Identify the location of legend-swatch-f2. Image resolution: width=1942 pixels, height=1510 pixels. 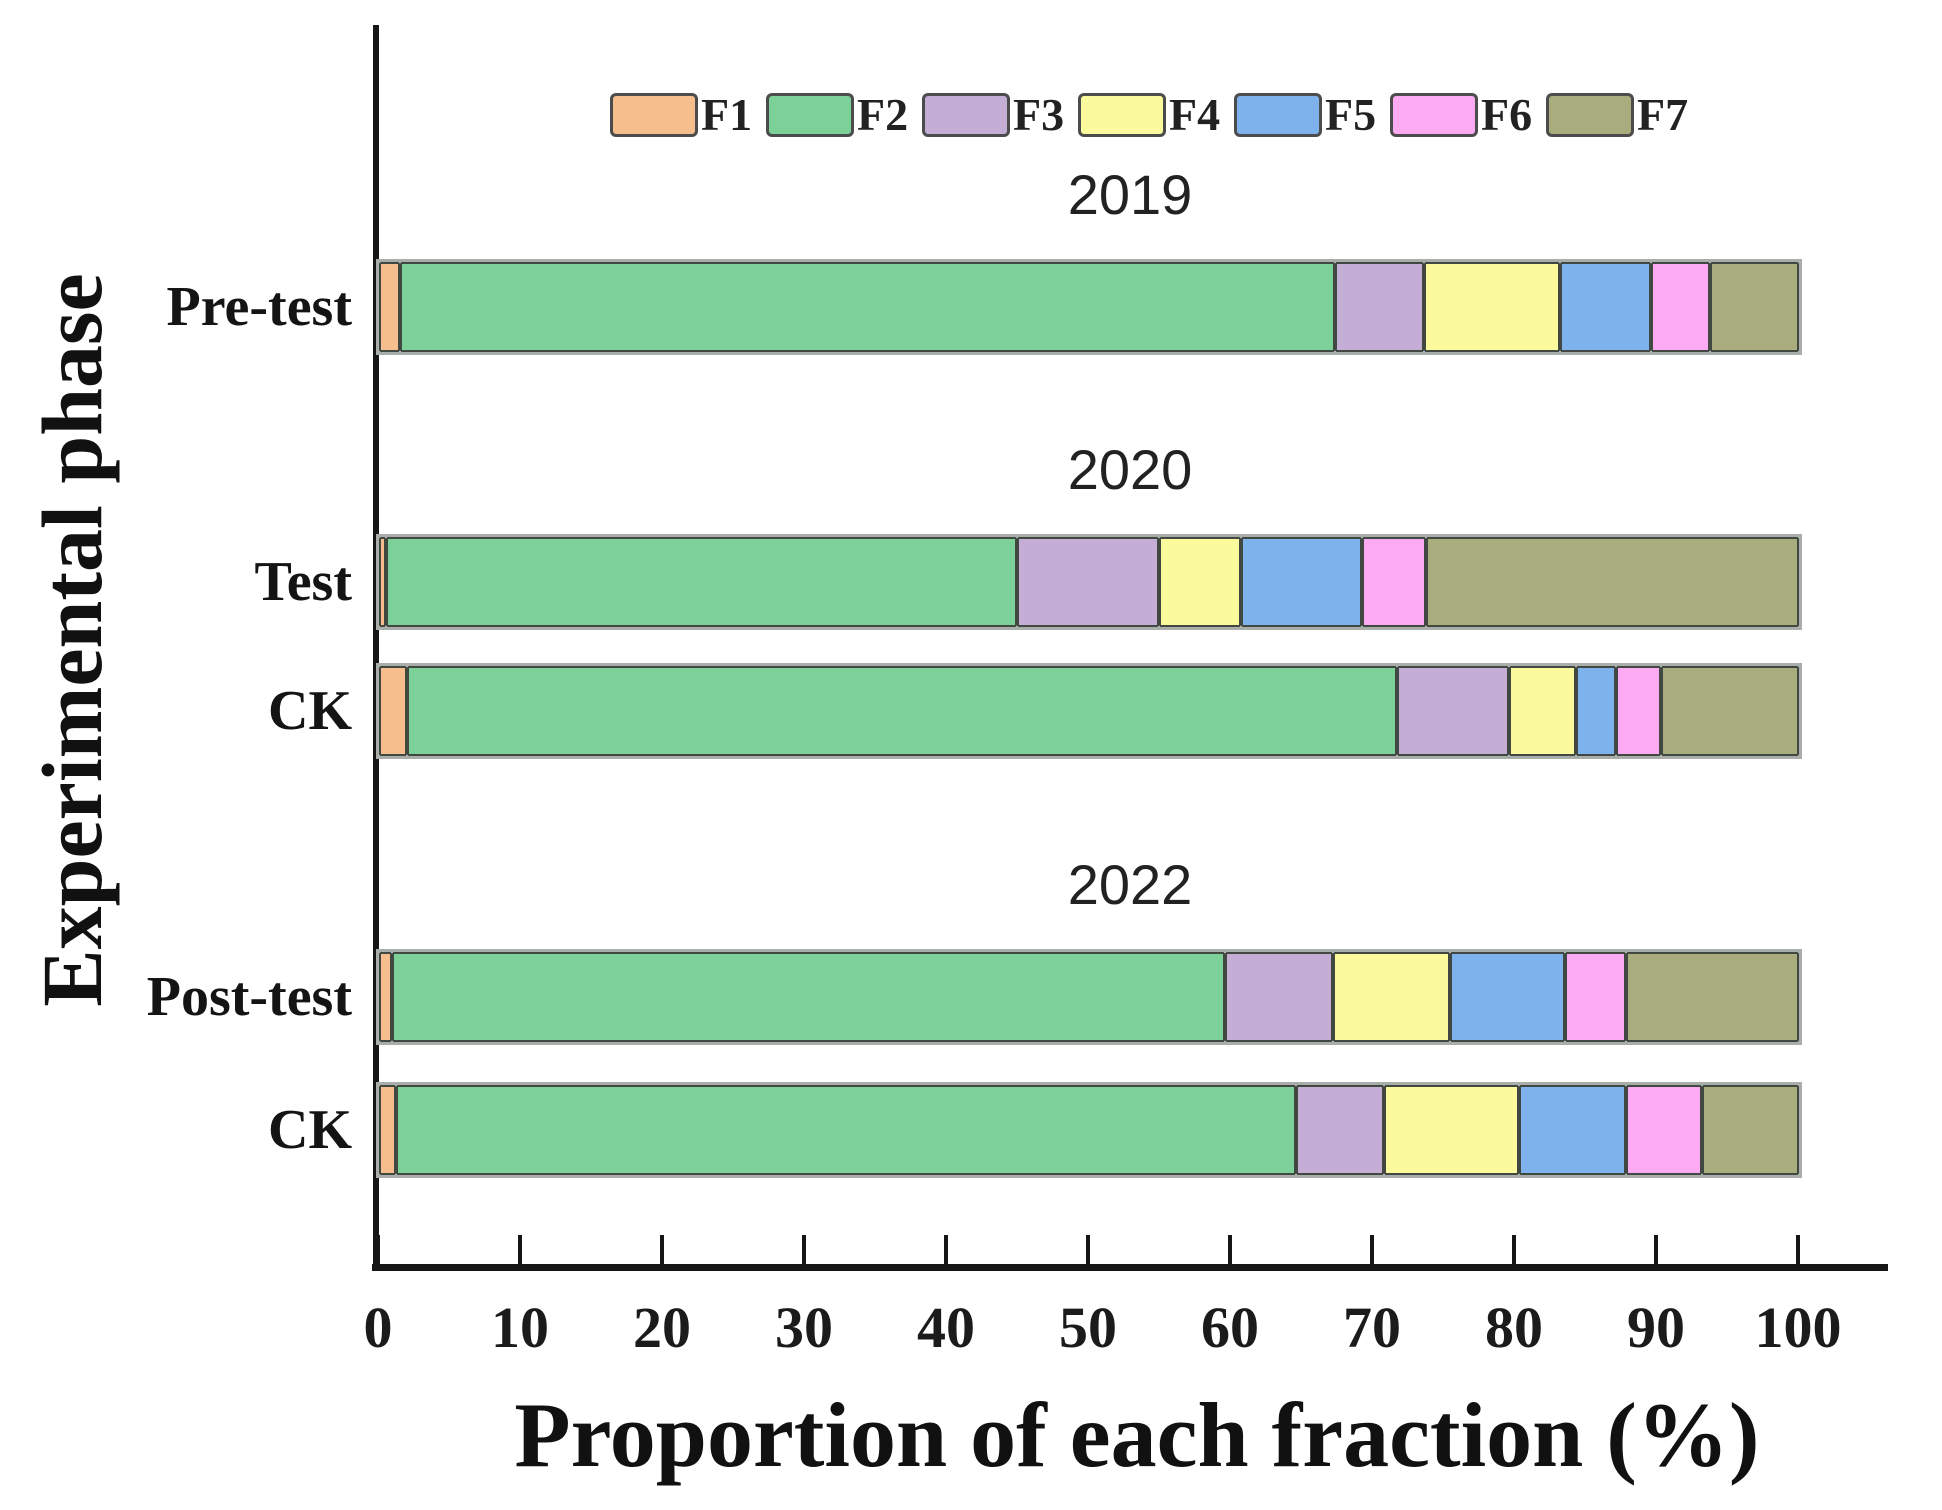
(810, 114).